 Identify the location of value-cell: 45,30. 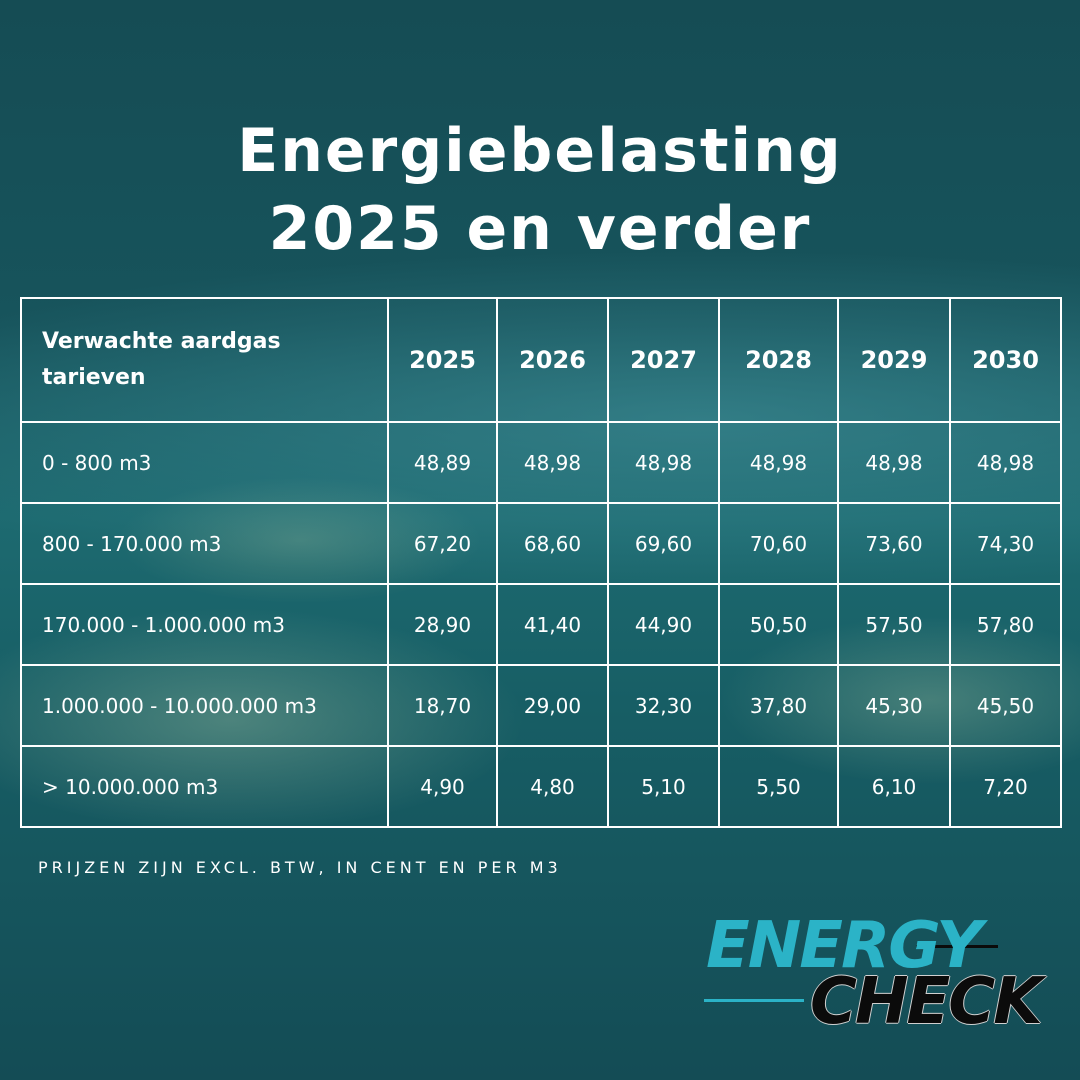
(894, 705).